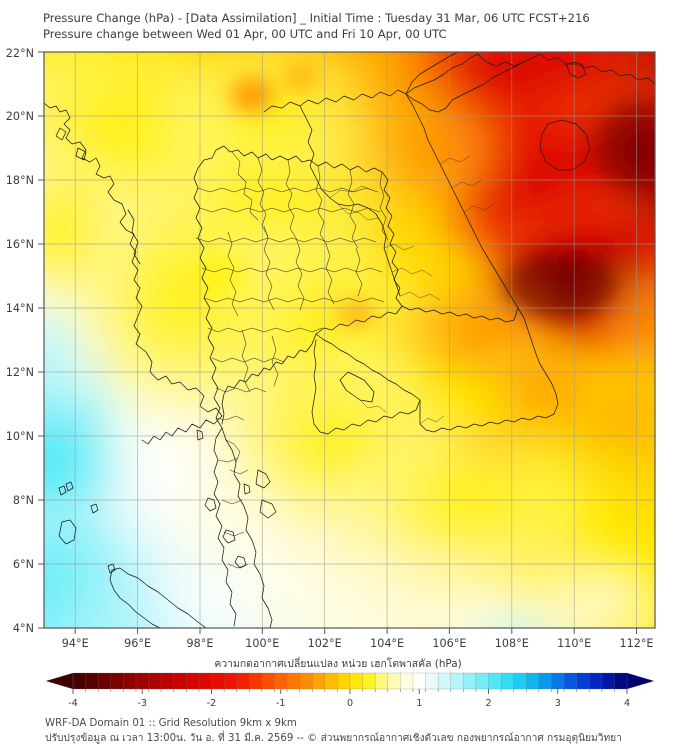 Image resolution: width=676 pixels, height=756 pixels. Describe the element at coordinates (20, 116) in the screenshot. I see `y-tick-20N: 20°N` at that location.